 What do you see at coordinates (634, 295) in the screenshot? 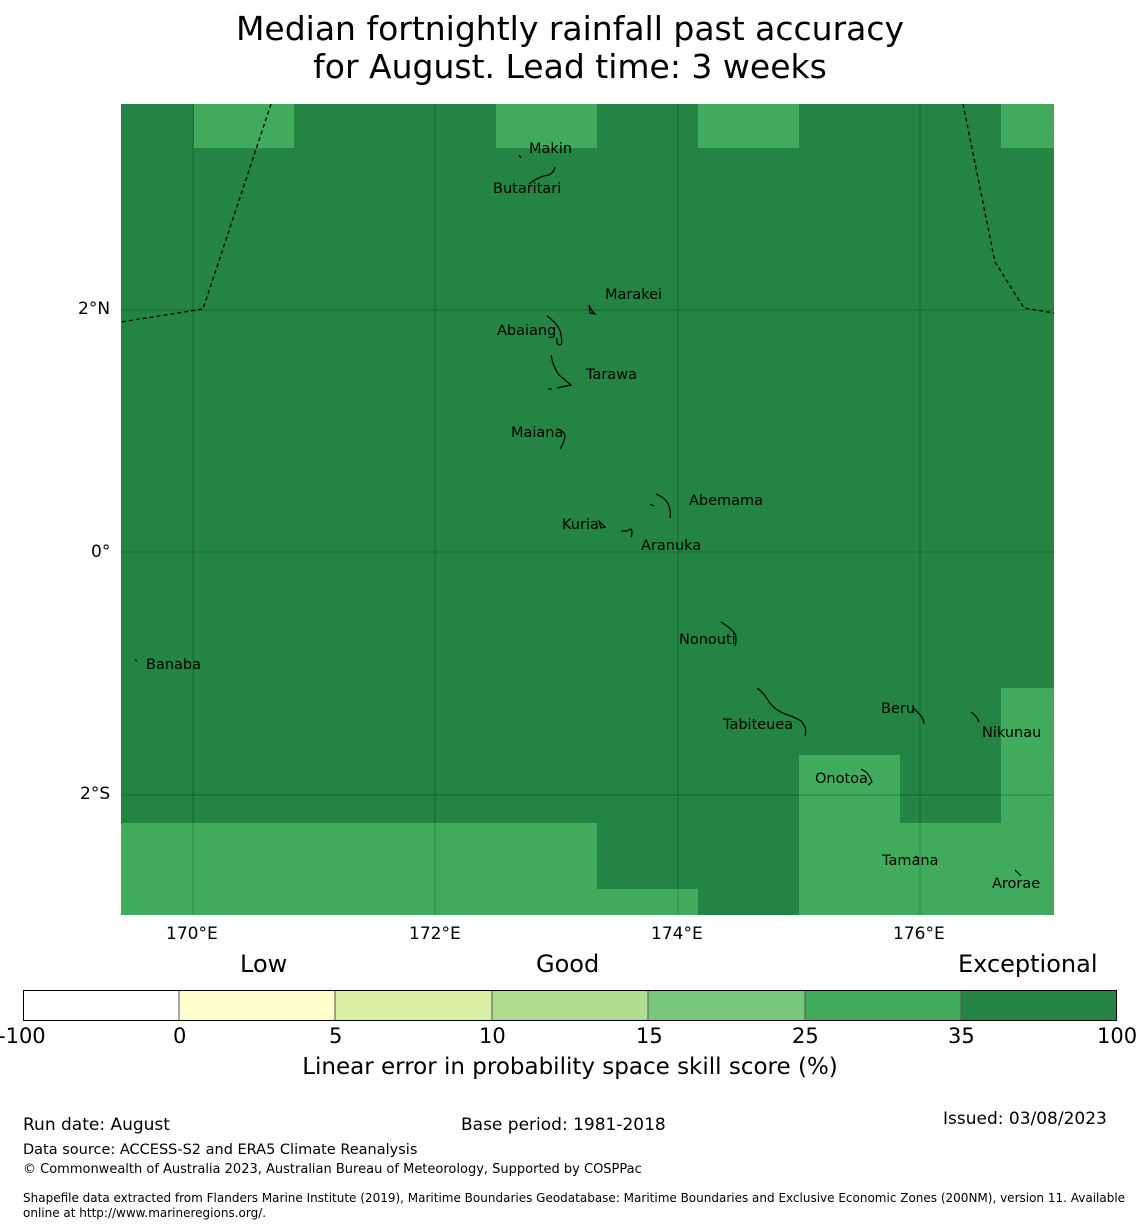
I see `place-label-marakei: Marakei` at bounding box center [634, 295].